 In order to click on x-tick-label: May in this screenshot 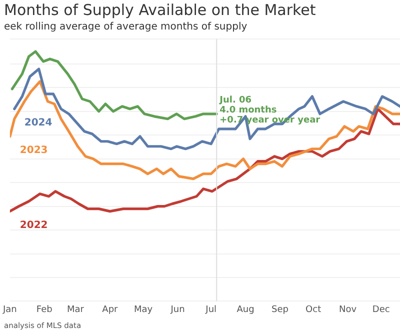, I will do `click(144, 309)`.